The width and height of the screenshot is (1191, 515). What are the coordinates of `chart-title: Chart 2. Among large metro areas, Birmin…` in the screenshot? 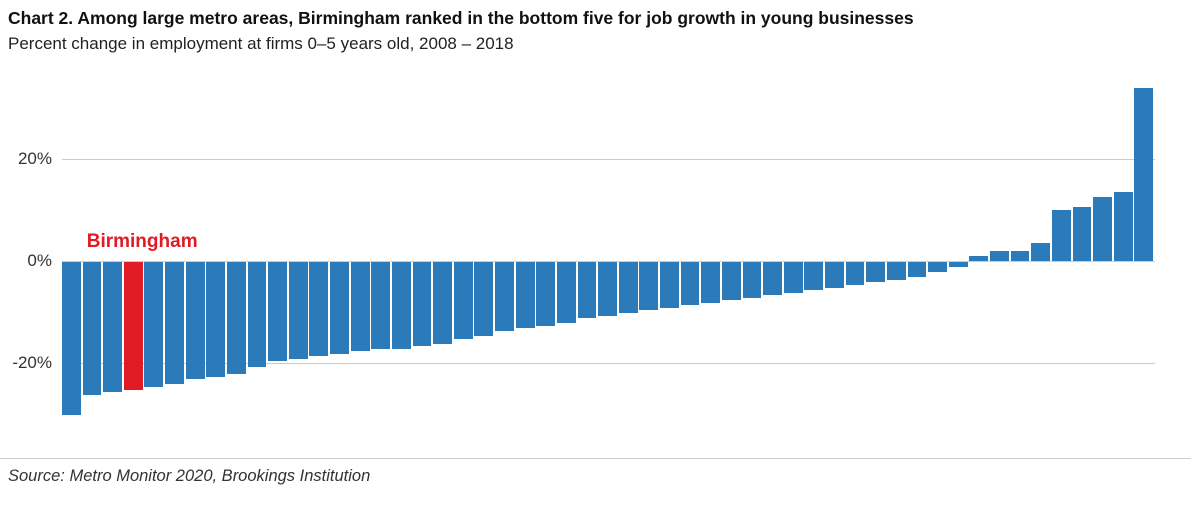 It's located at (461, 18).